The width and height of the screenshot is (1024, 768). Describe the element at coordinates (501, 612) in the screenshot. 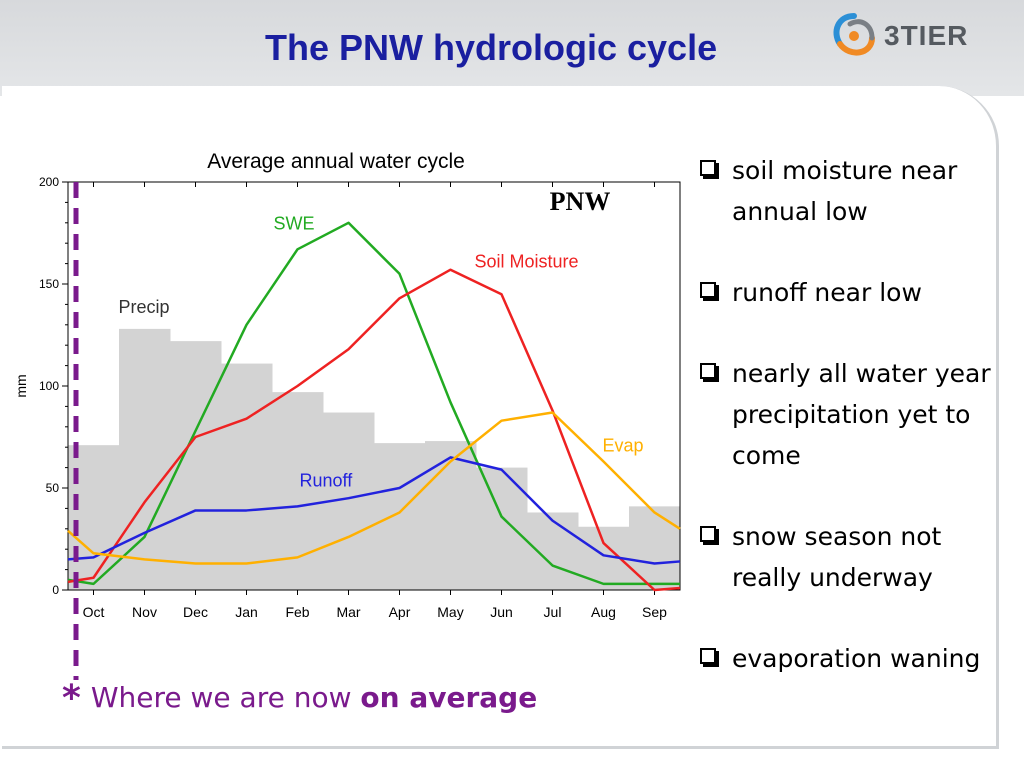

I see `x-tick-label: Jun` at that location.